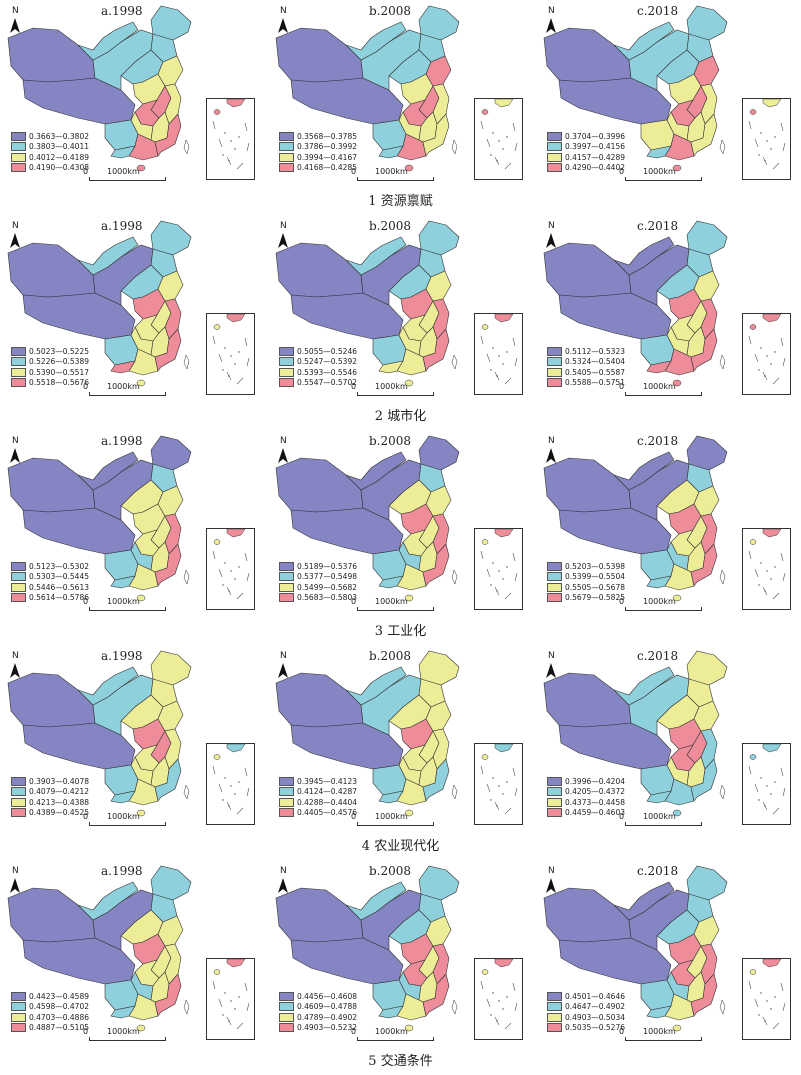  What do you see at coordinates (318, 792) in the screenshot?
I see `legend-item: 0.4124—0.4287` at bounding box center [318, 792].